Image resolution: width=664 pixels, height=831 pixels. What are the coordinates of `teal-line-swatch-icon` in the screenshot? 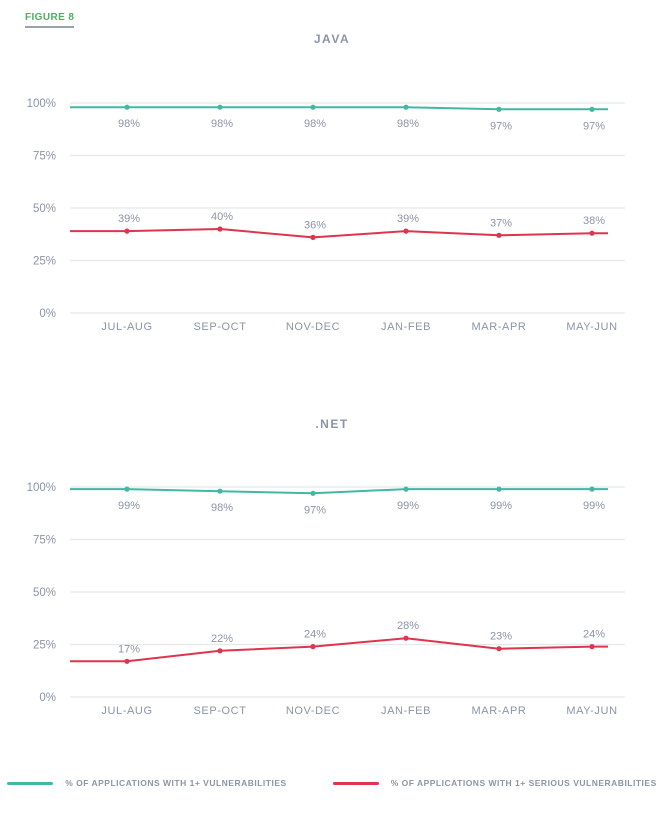 It's located at (30, 783).